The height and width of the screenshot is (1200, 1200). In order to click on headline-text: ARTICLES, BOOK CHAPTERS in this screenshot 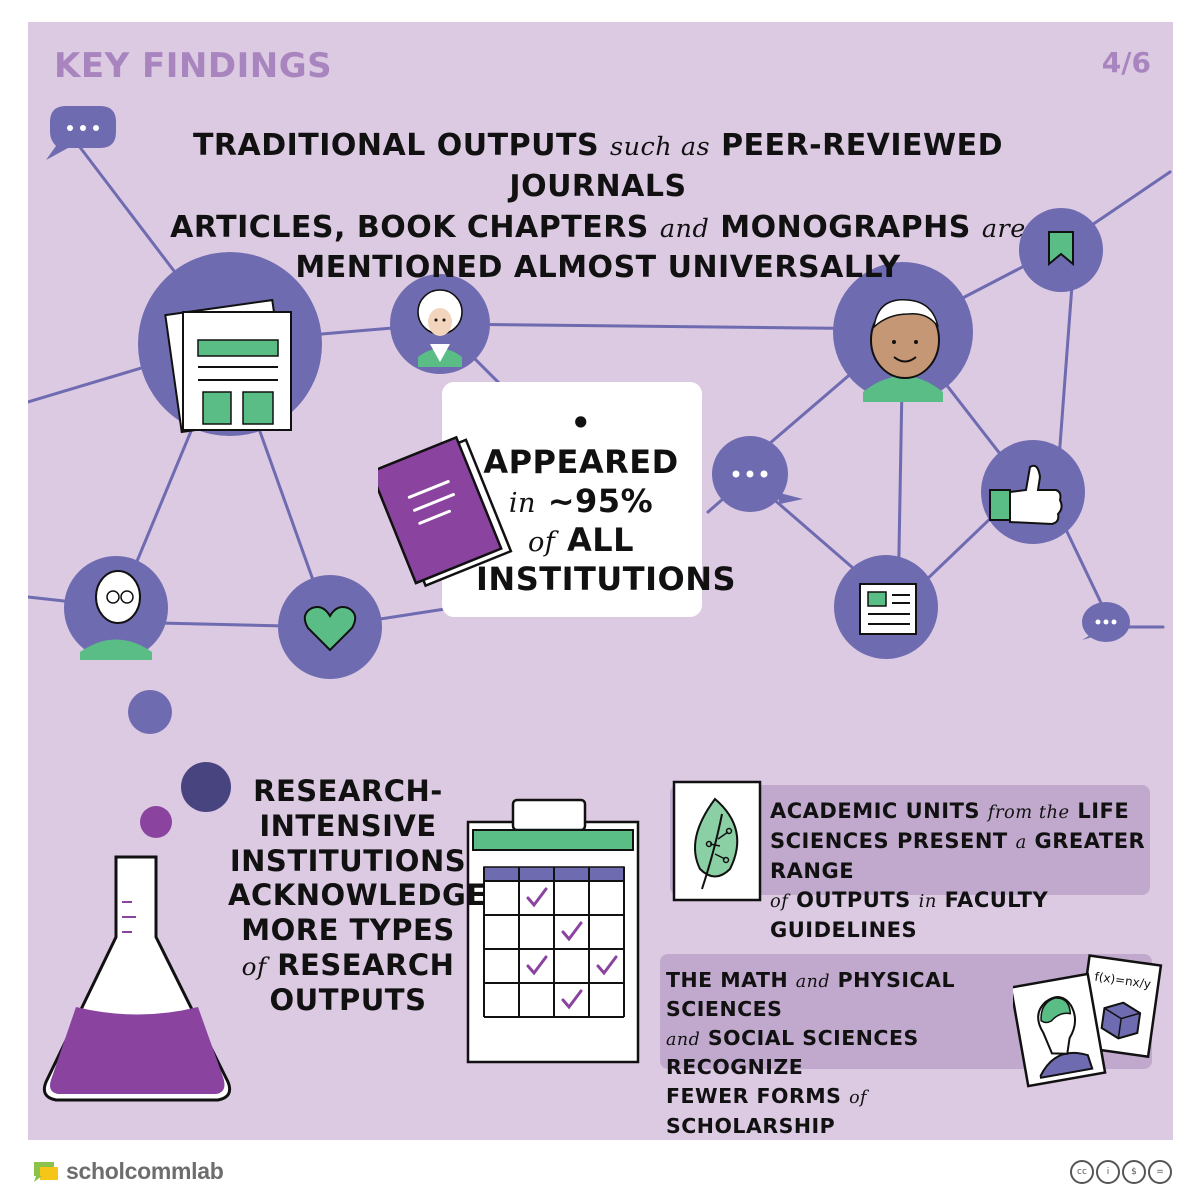, I will do `click(409, 227)`.